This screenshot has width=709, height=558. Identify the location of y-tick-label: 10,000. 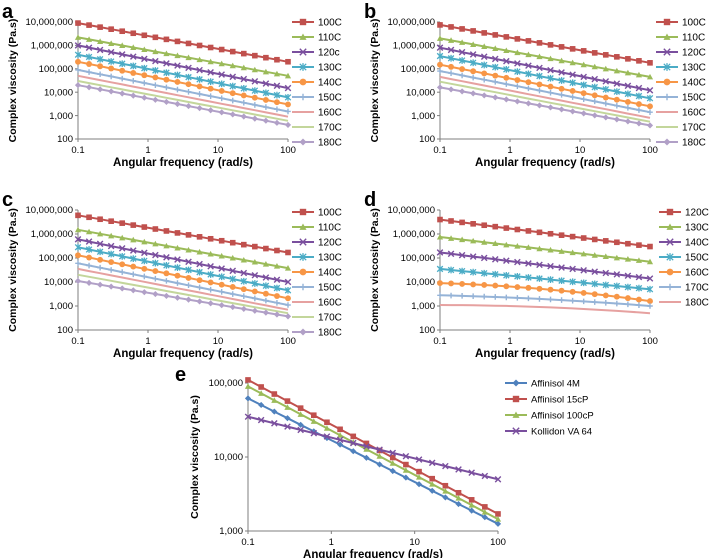
(228, 457).